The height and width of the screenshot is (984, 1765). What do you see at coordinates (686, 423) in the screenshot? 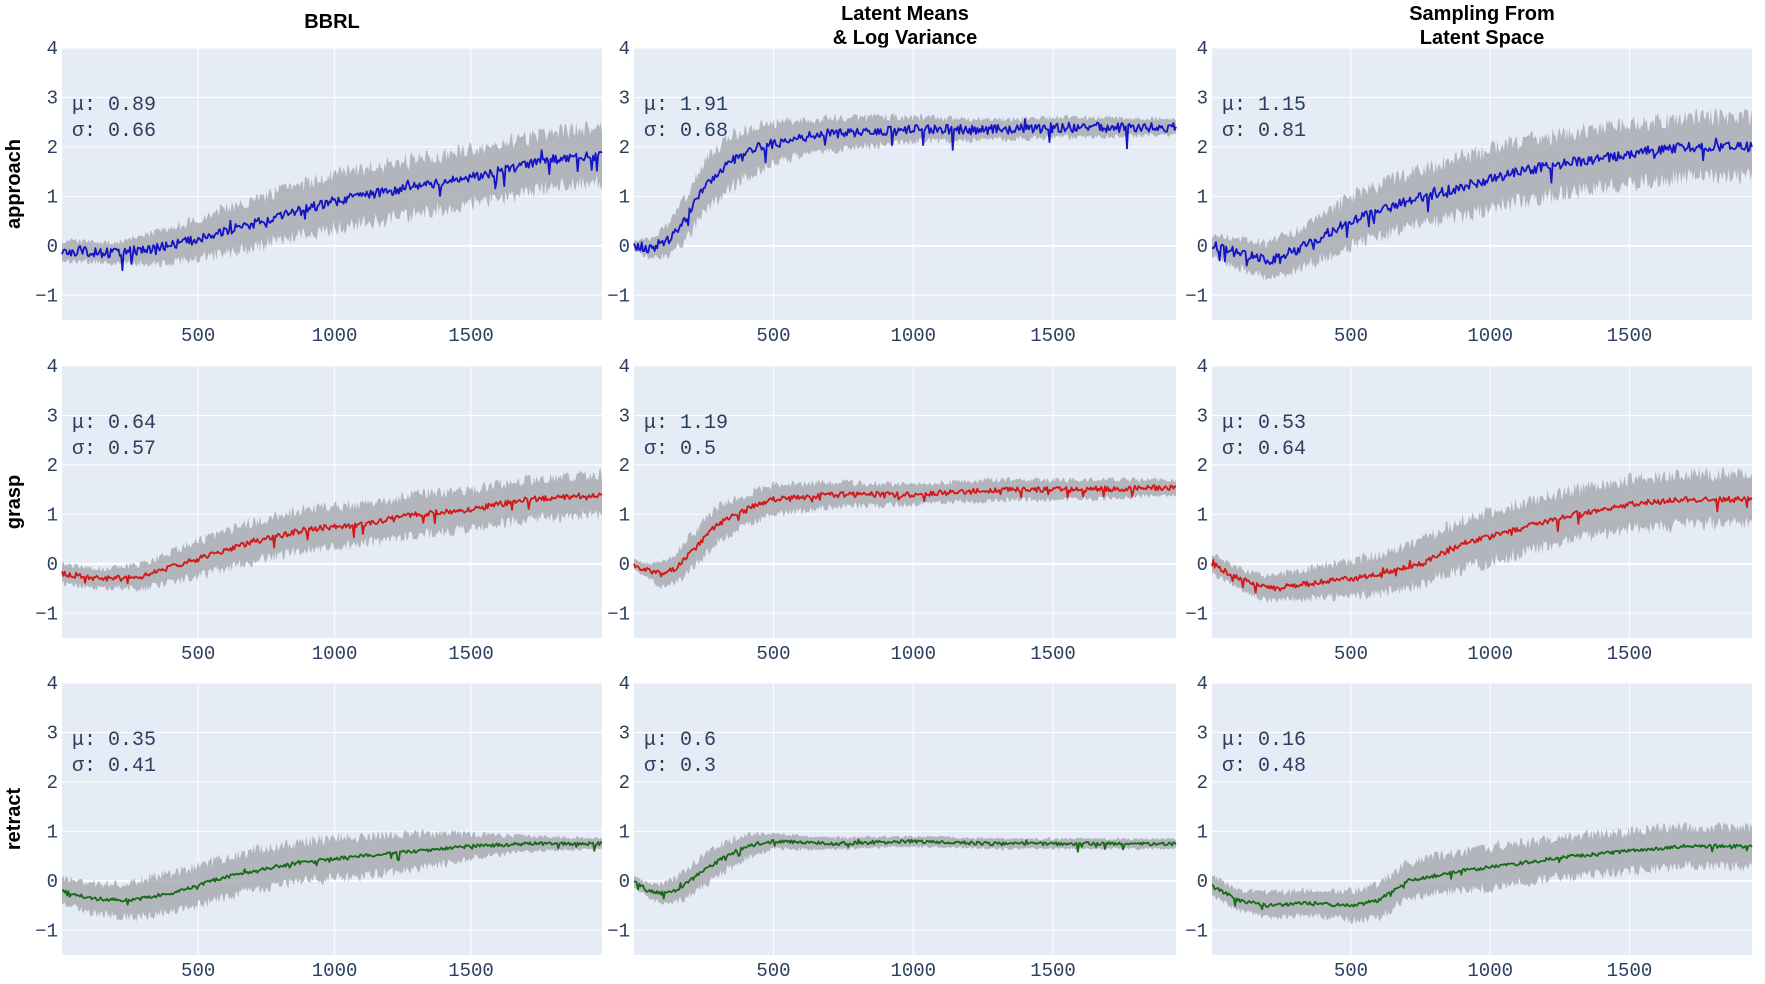
I see `mu-annotation: μ: 1.19` at bounding box center [686, 423].